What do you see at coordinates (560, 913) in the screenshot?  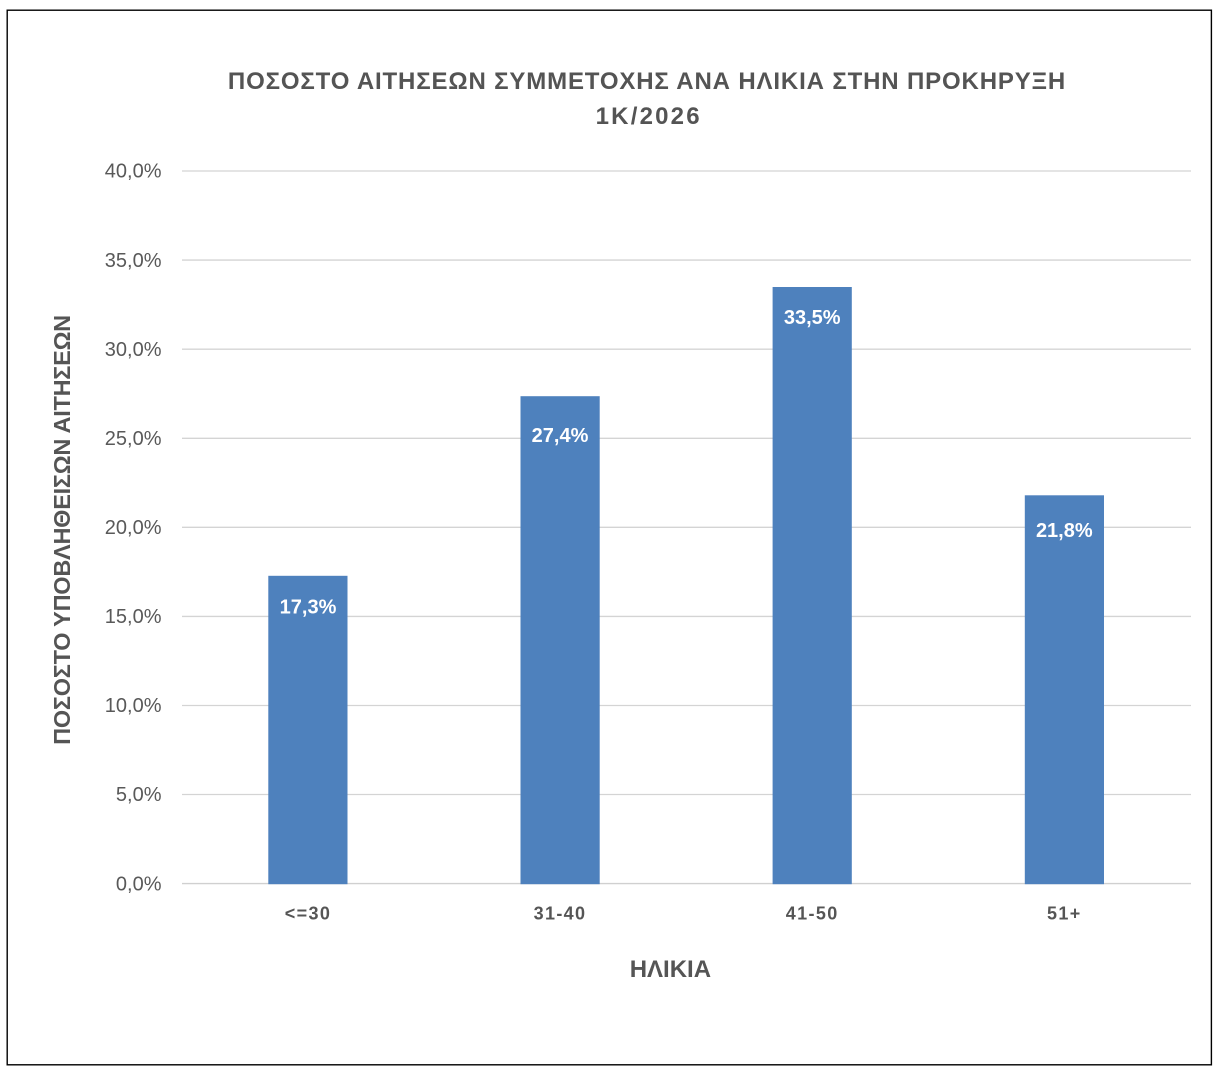 I see `svg-text: 31-40` at bounding box center [560, 913].